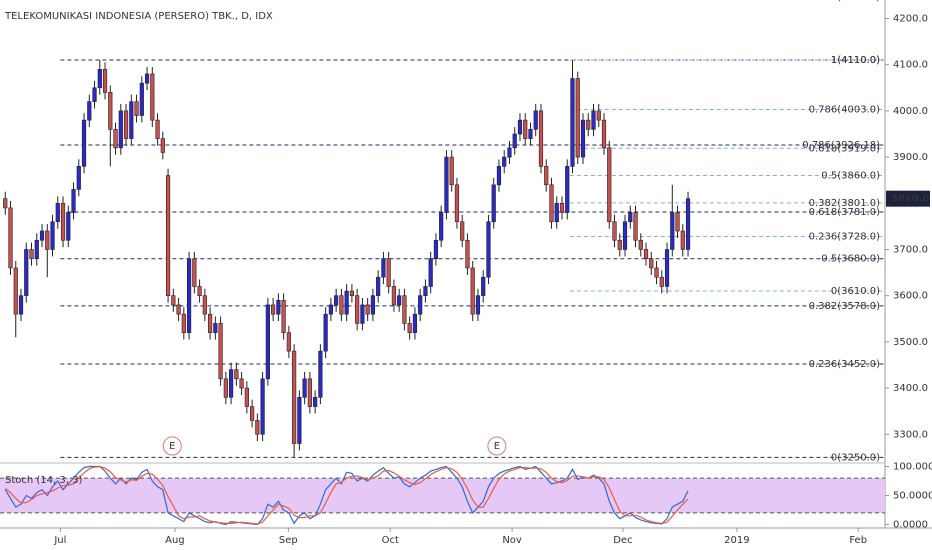  I want to click on fib-label: 0.382(3801.0), so click(845, 203).